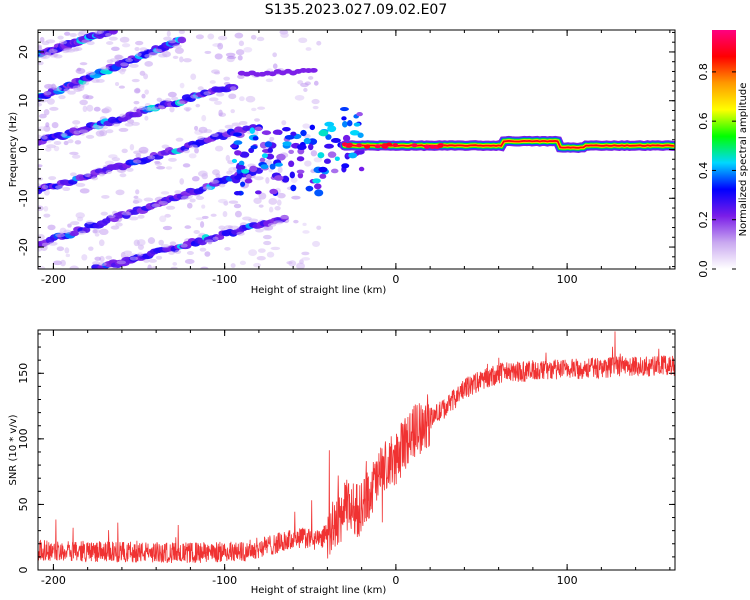  What do you see at coordinates (23, 101) in the screenshot?
I see `spectrogram-y-tick-label: 10` at bounding box center [23, 101].